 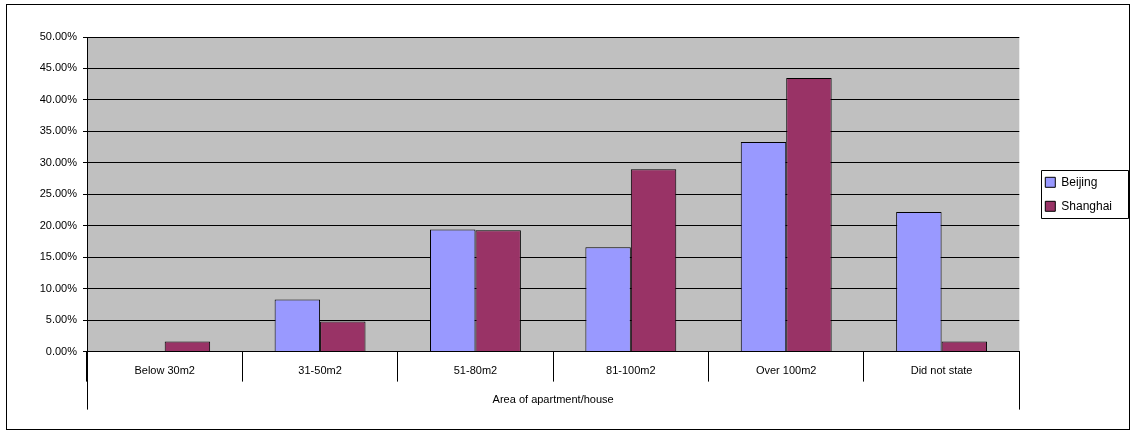 I want to click on y-tick-label: 0.00%, so click(x=61, y=350).